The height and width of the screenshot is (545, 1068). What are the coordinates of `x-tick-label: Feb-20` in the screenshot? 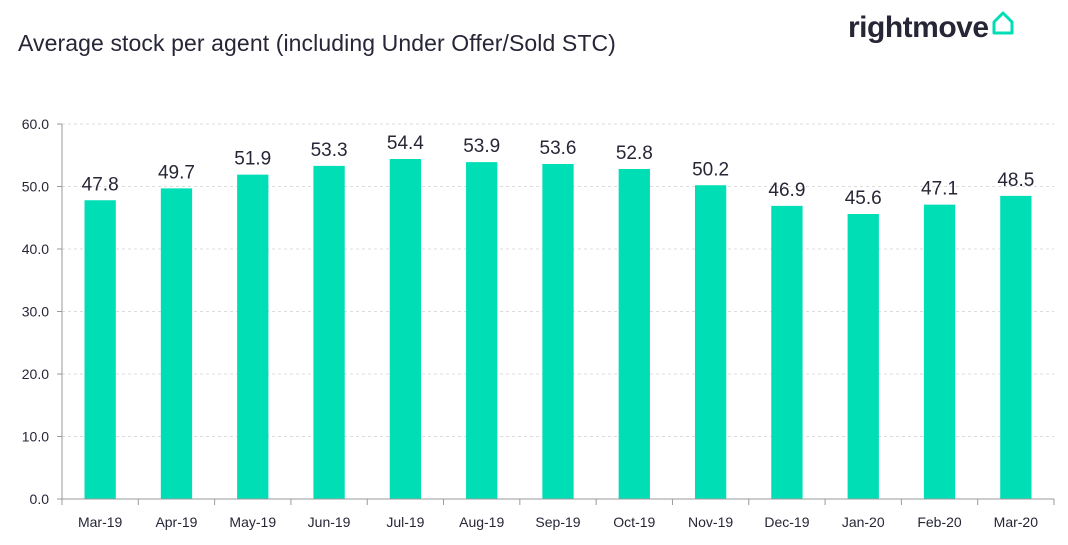 It's located at (939, 522).